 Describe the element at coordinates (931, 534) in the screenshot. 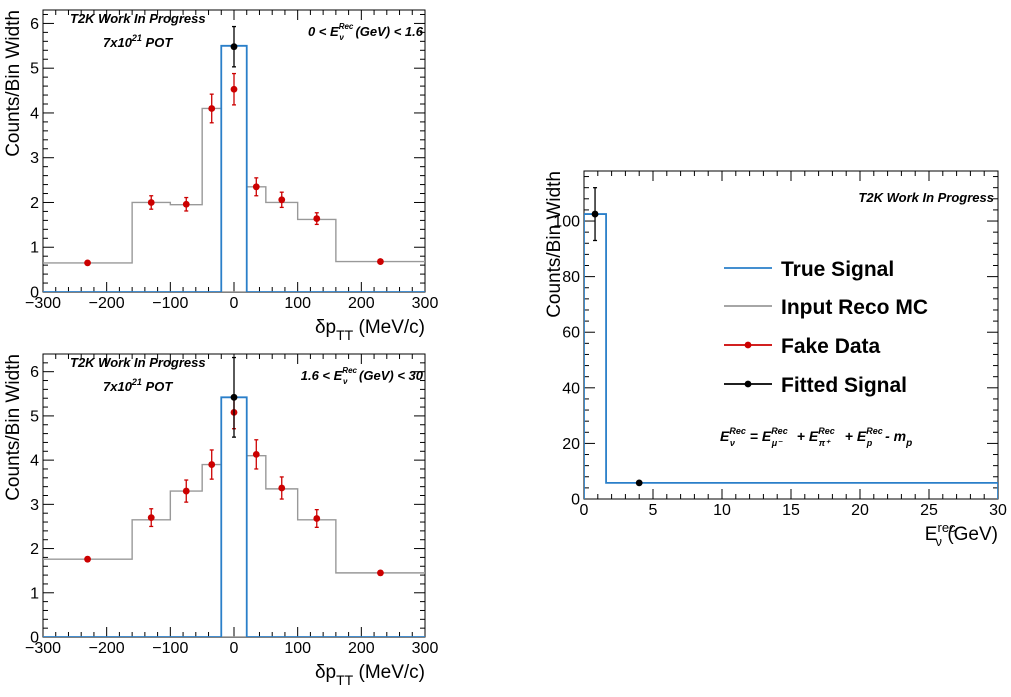

I see `x-axis-title-base: E` at that location.